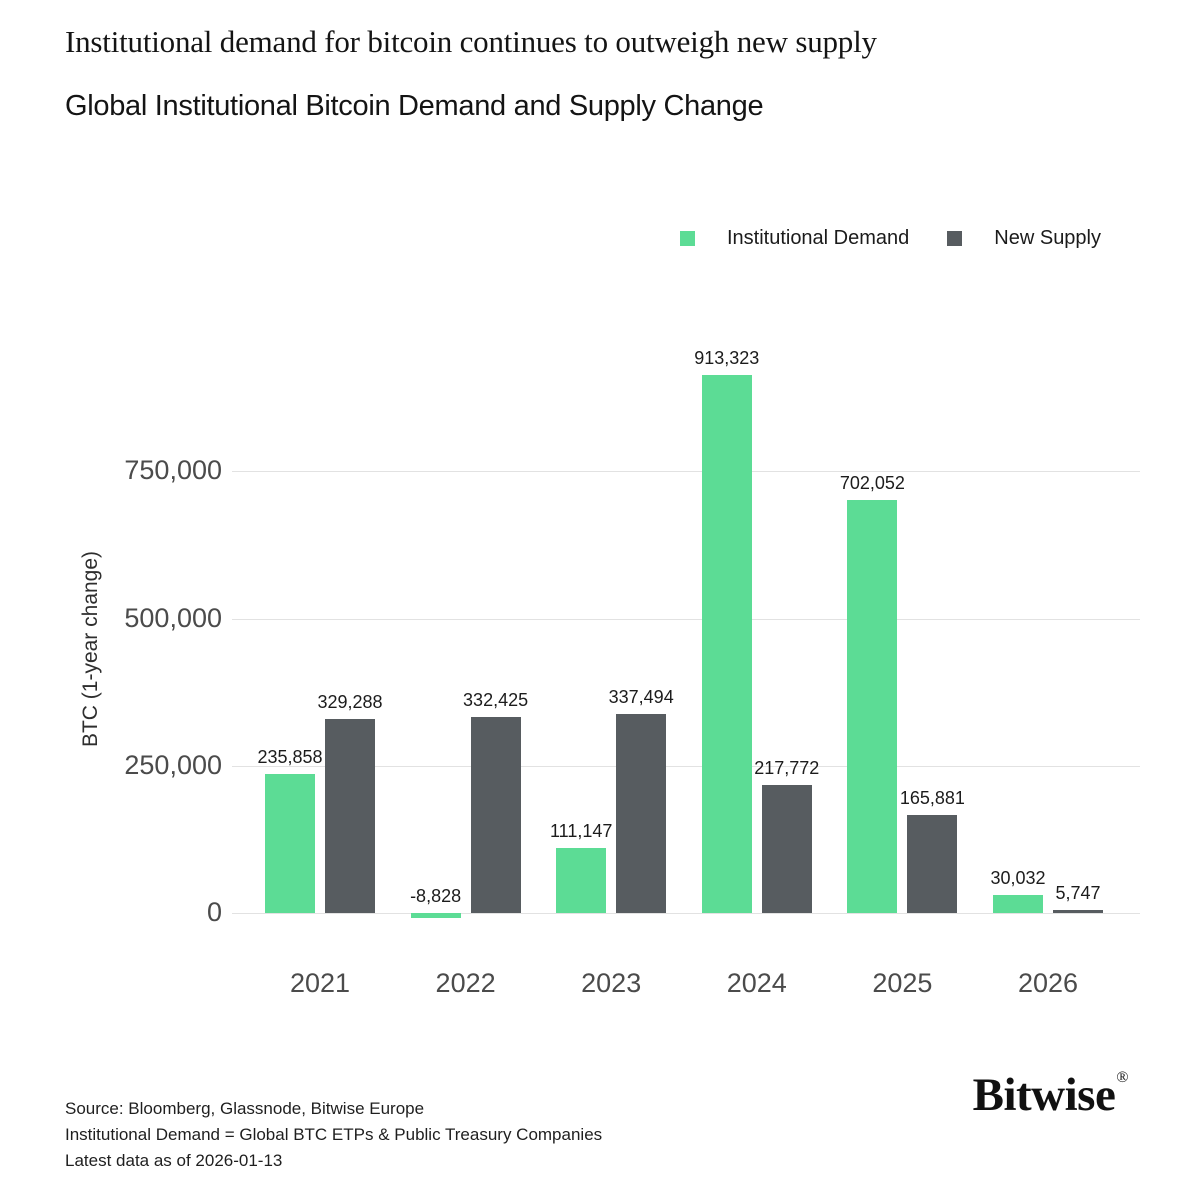 The height and width of the screenshot is (1200, 1200). I want to click on bar-institutional-demand-2024, so click(726, 644).